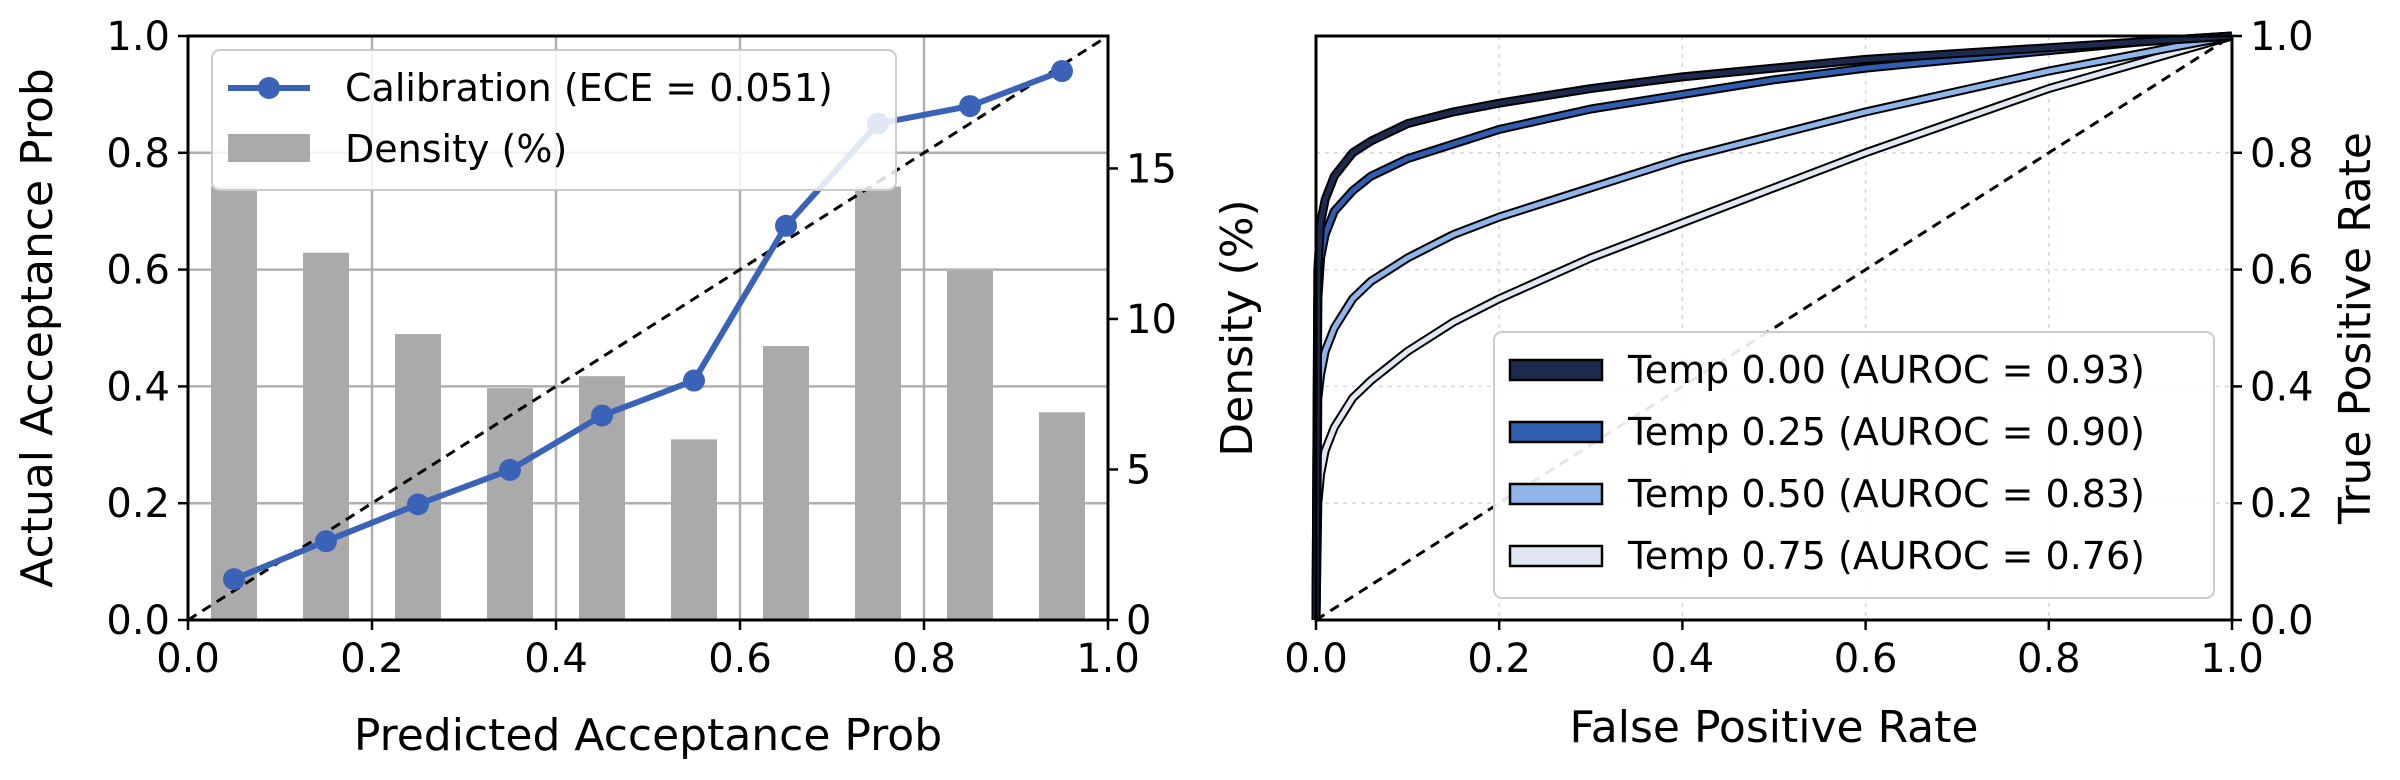 This screenshot has height=780, width=2400. What do you see at coordinates (1138, 470) in the screenshot?
I see `y2-tick-label: 5` at bounding box center [1138, 470].